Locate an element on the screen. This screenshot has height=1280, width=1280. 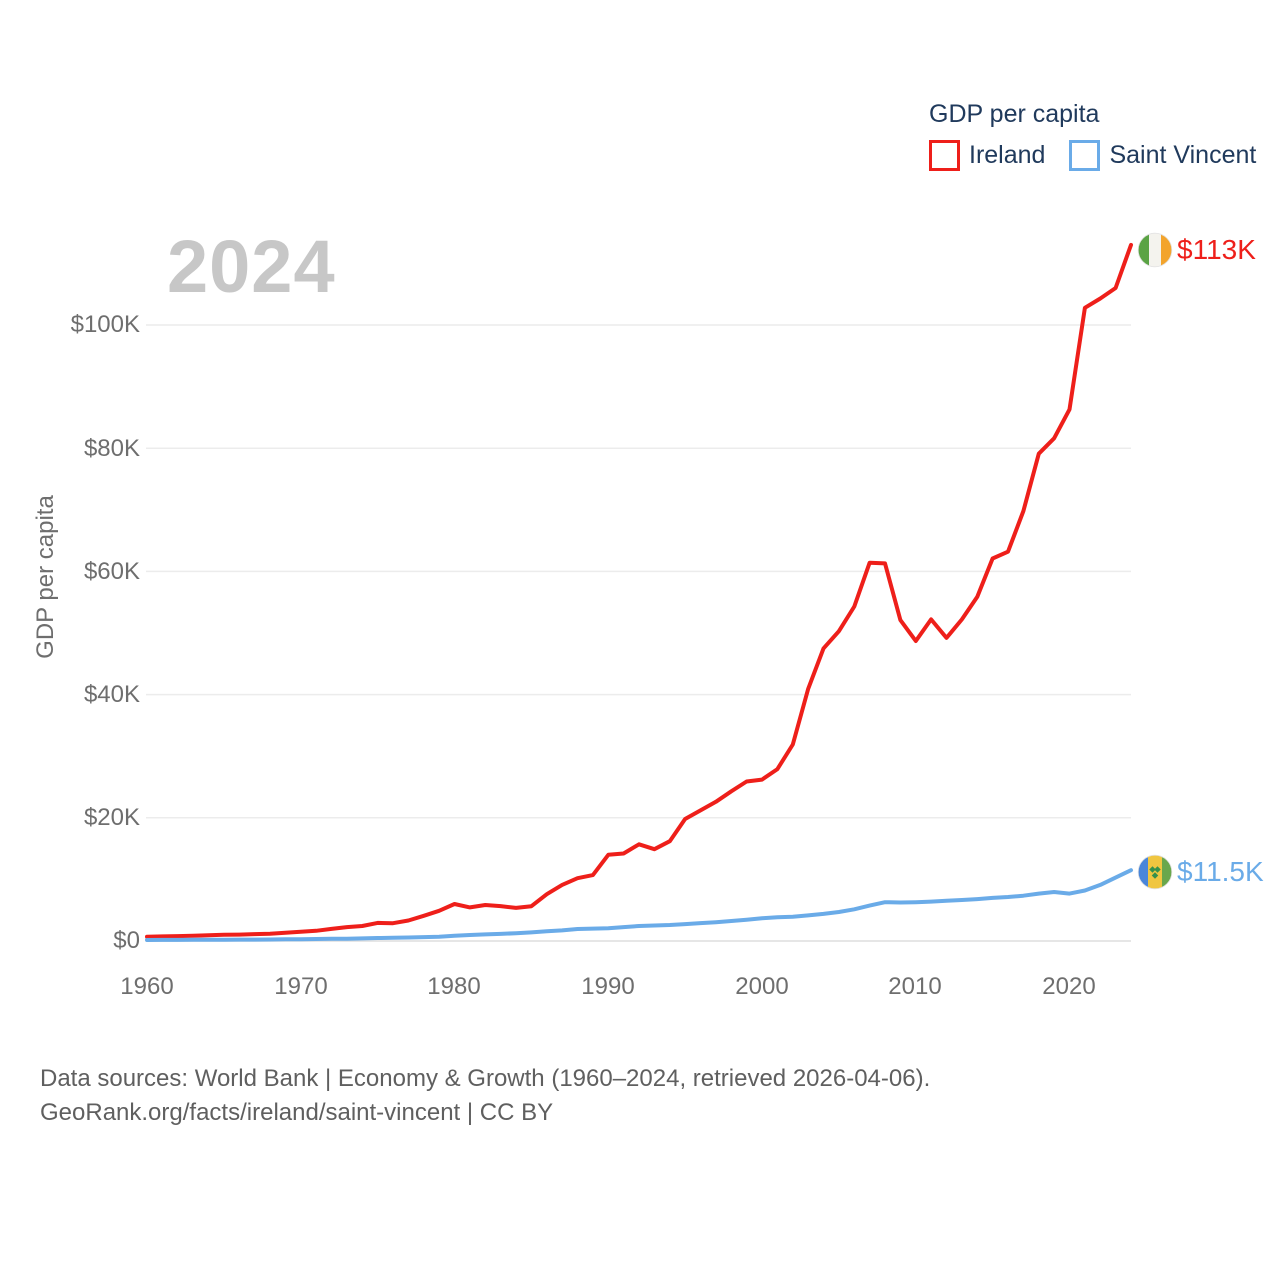
x-tick-label: 1960 is located at coordinates (147, 986).